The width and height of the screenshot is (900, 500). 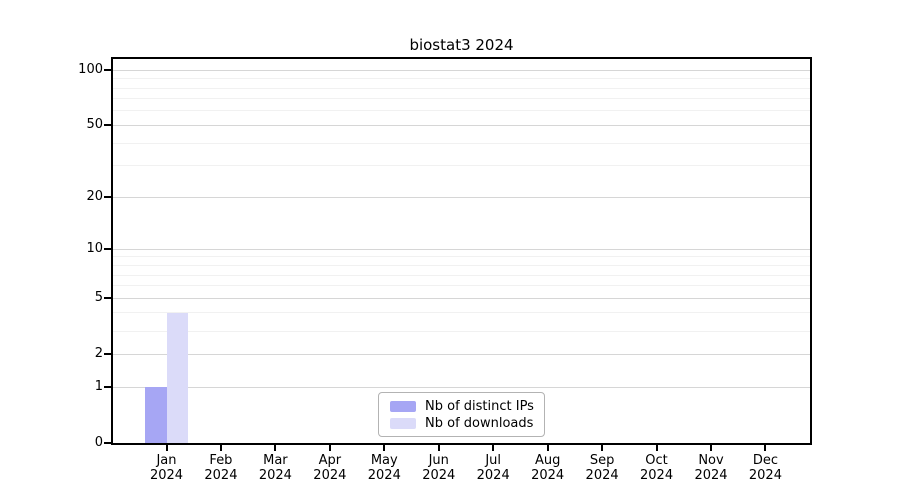 I want to click on y-tick-label: 2, so click(x=98, y=354).